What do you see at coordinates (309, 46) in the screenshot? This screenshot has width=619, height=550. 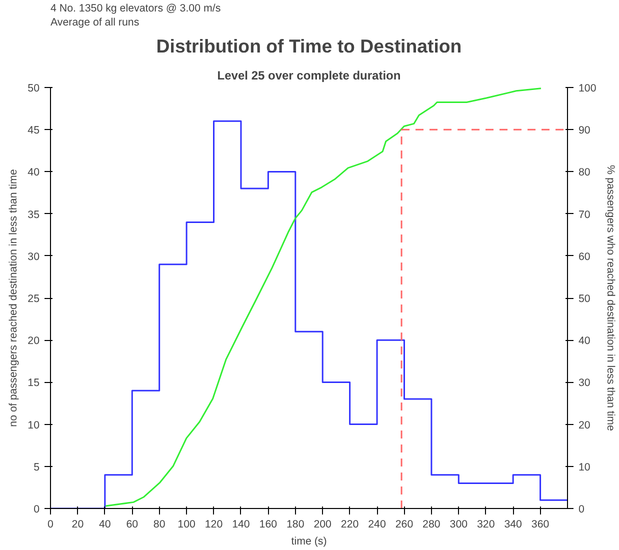 I see `chart-title: Distribution of Time to Destination` at bounding box center [309, 46].